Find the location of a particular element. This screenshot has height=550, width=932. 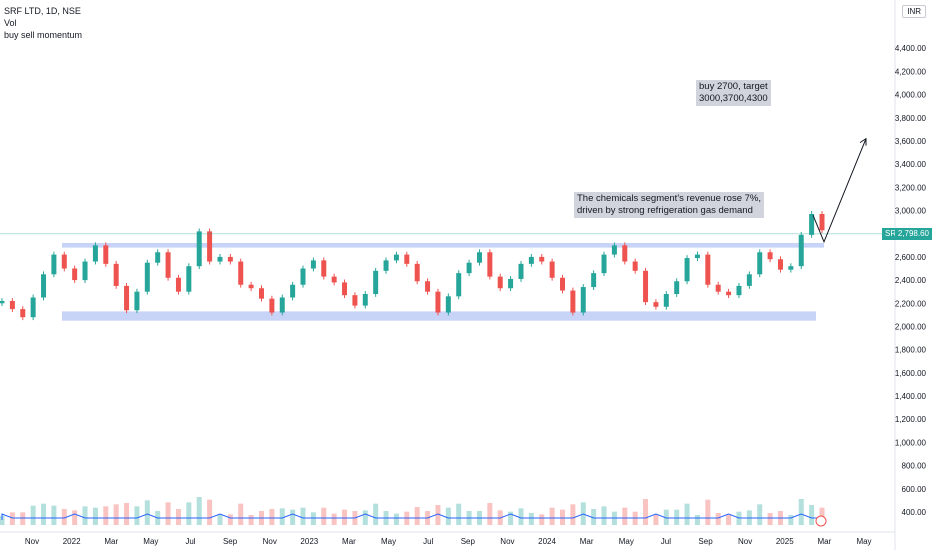

support-zone is located at coordinates (439, 316).